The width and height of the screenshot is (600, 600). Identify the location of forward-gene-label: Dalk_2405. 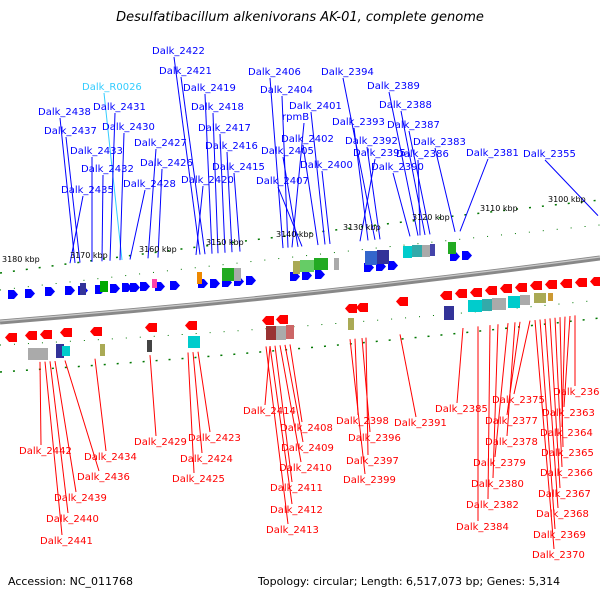
(287, 151).